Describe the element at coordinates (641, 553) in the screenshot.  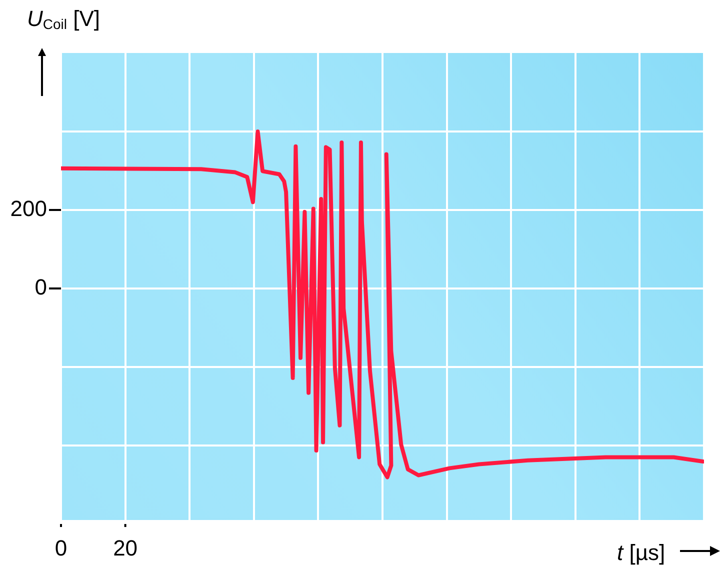
I see `x-axis-title: t [µs]` at that location.